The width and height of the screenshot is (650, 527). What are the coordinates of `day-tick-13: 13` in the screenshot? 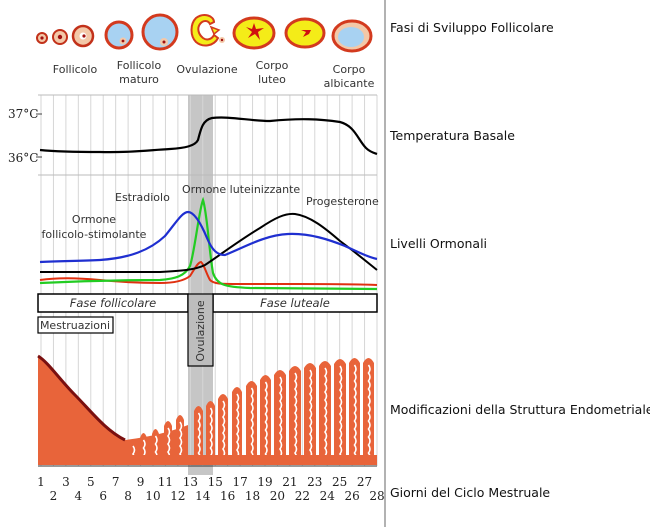 It's located at (190, 482).